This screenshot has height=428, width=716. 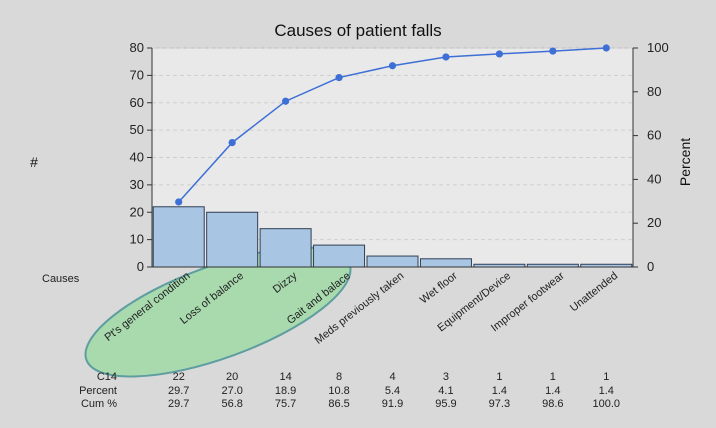 What do you see at coordinates (446, 377) in the screenshot?
I see `table-cell: 3` at bounding box center [446, 377].